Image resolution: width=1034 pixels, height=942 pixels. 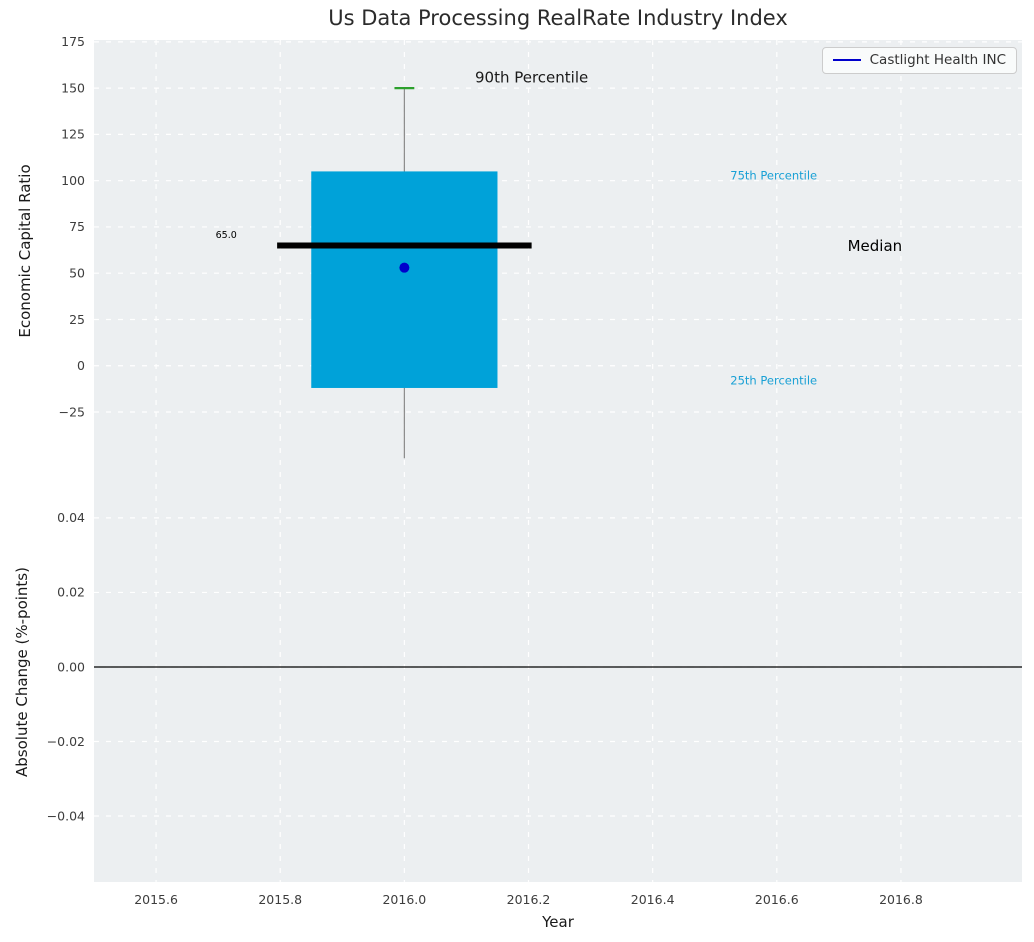 I want to click on annotation-65-0: 65.0, so click(x=226, y=235).